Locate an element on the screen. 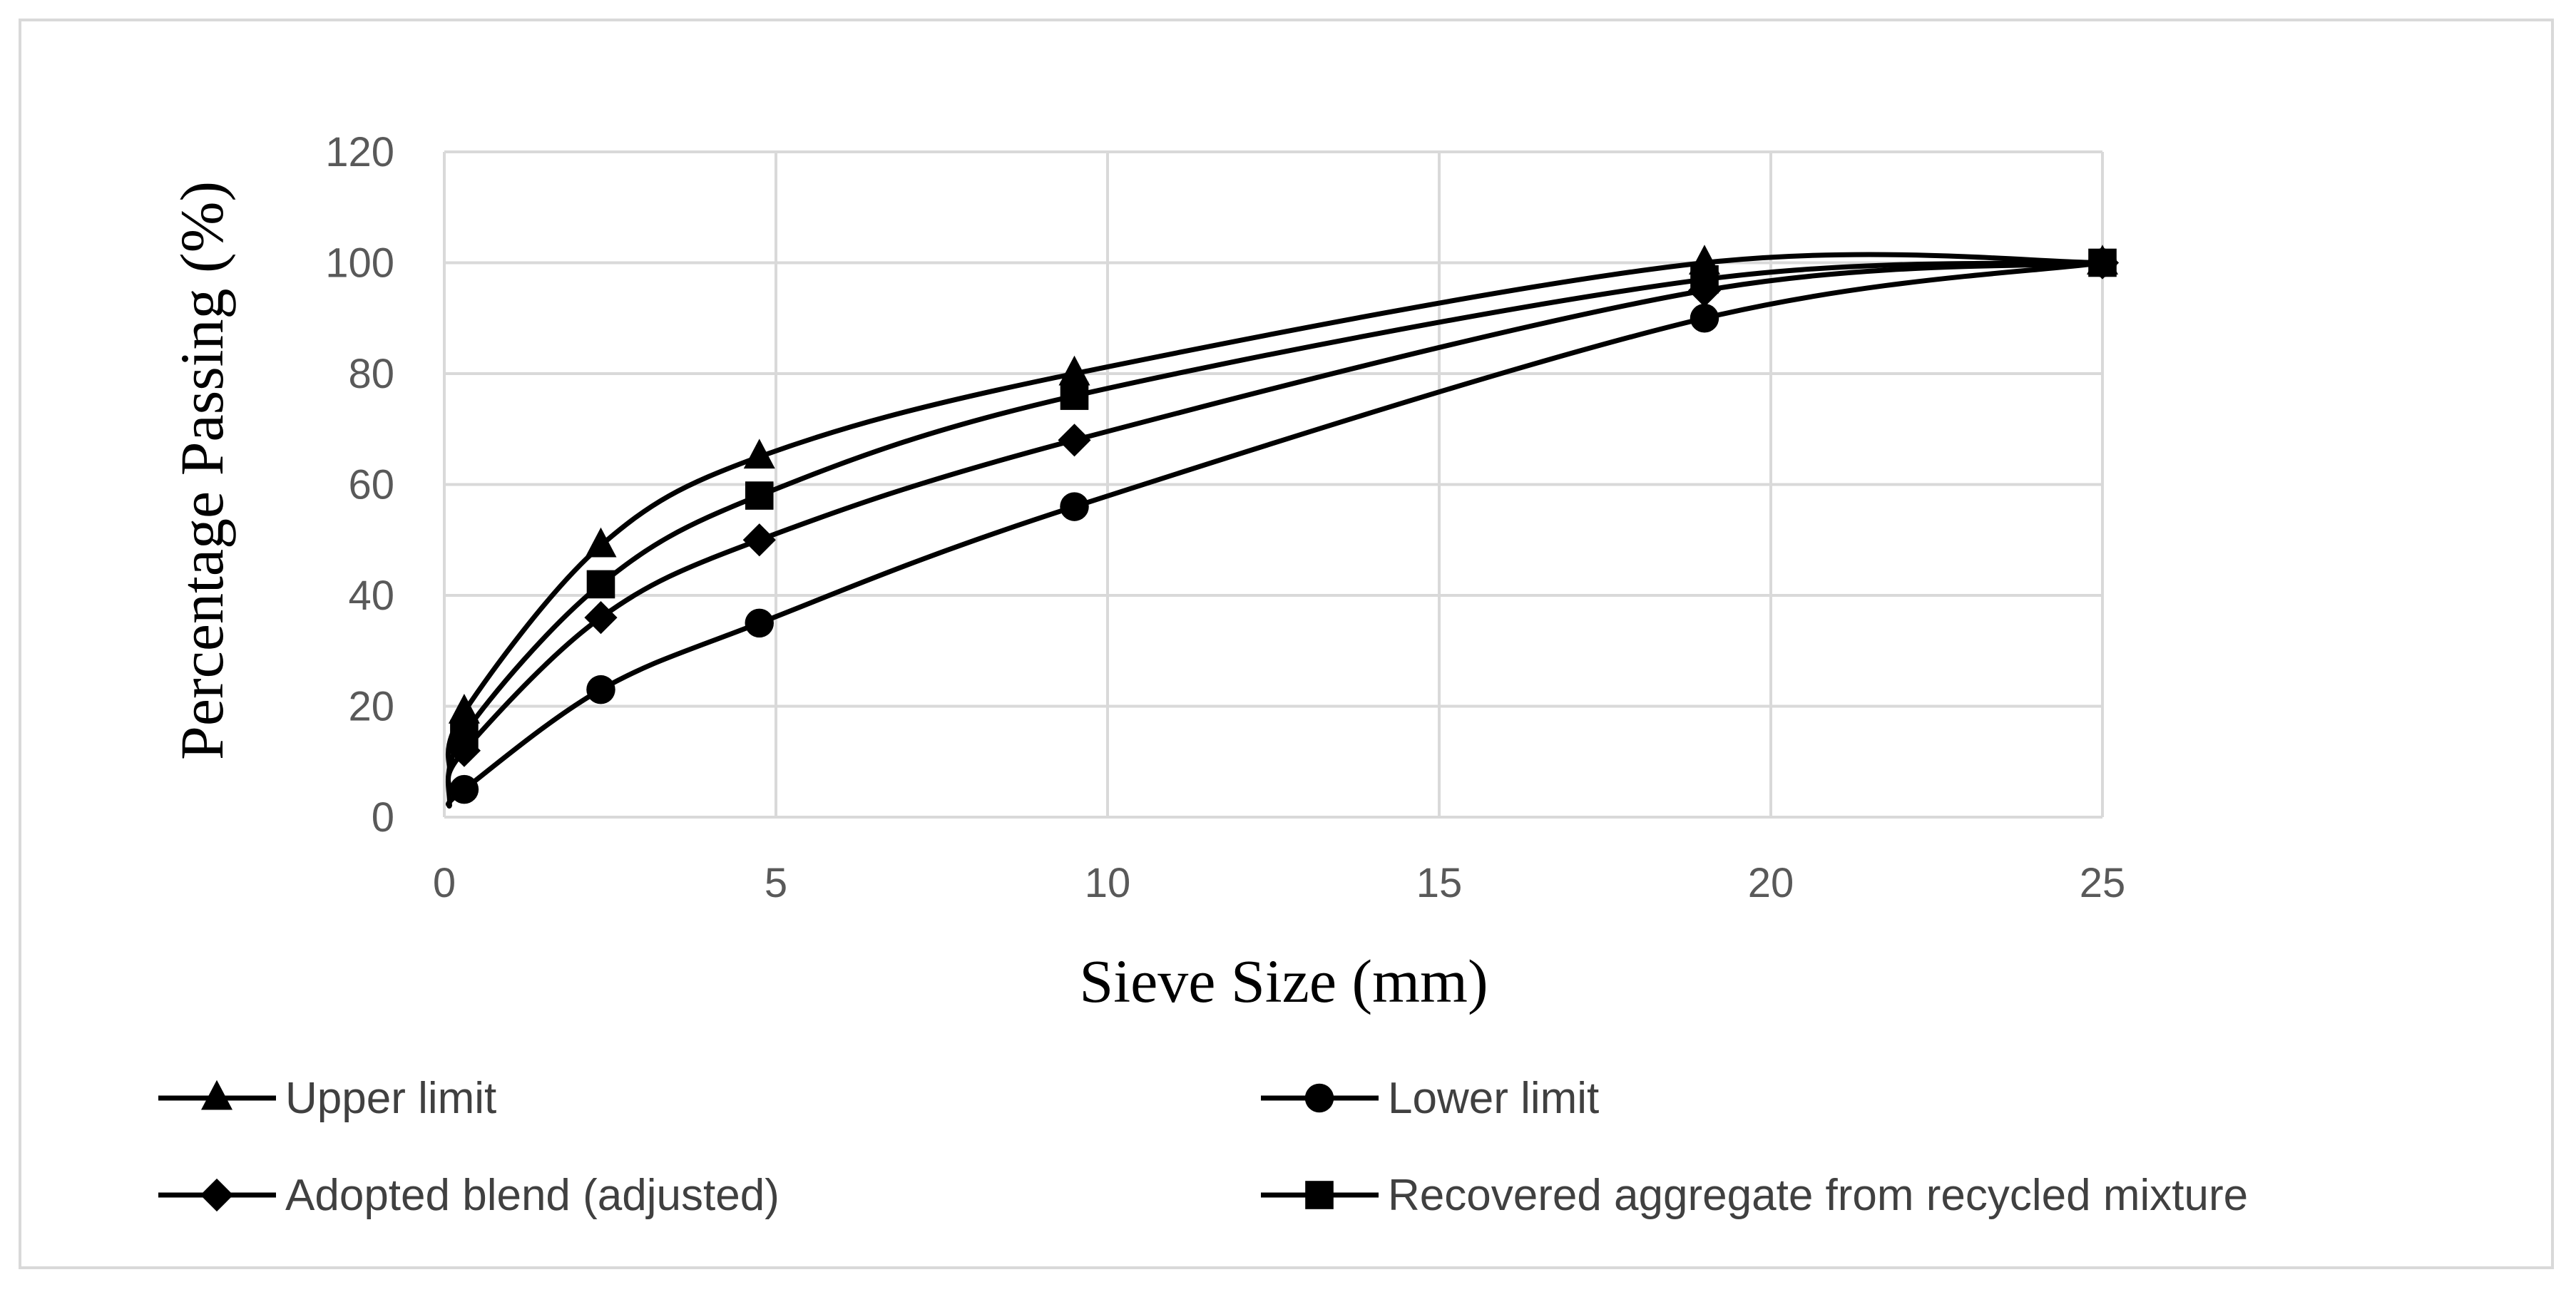 This screenshot has height=1292, width=2576. x-tick-label: 5 is located at coordinates (776, 883).